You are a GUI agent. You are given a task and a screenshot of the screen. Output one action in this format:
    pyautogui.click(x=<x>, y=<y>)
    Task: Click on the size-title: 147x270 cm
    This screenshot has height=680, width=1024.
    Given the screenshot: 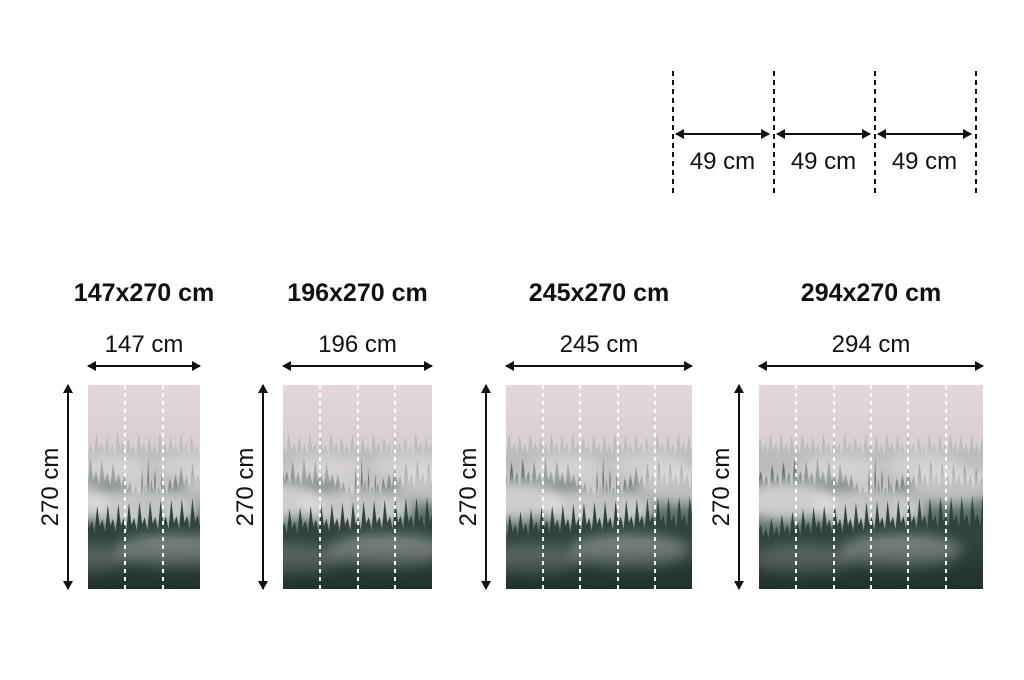 What is the action you would take?
    pyautogui.click(x=144, y=293)
    